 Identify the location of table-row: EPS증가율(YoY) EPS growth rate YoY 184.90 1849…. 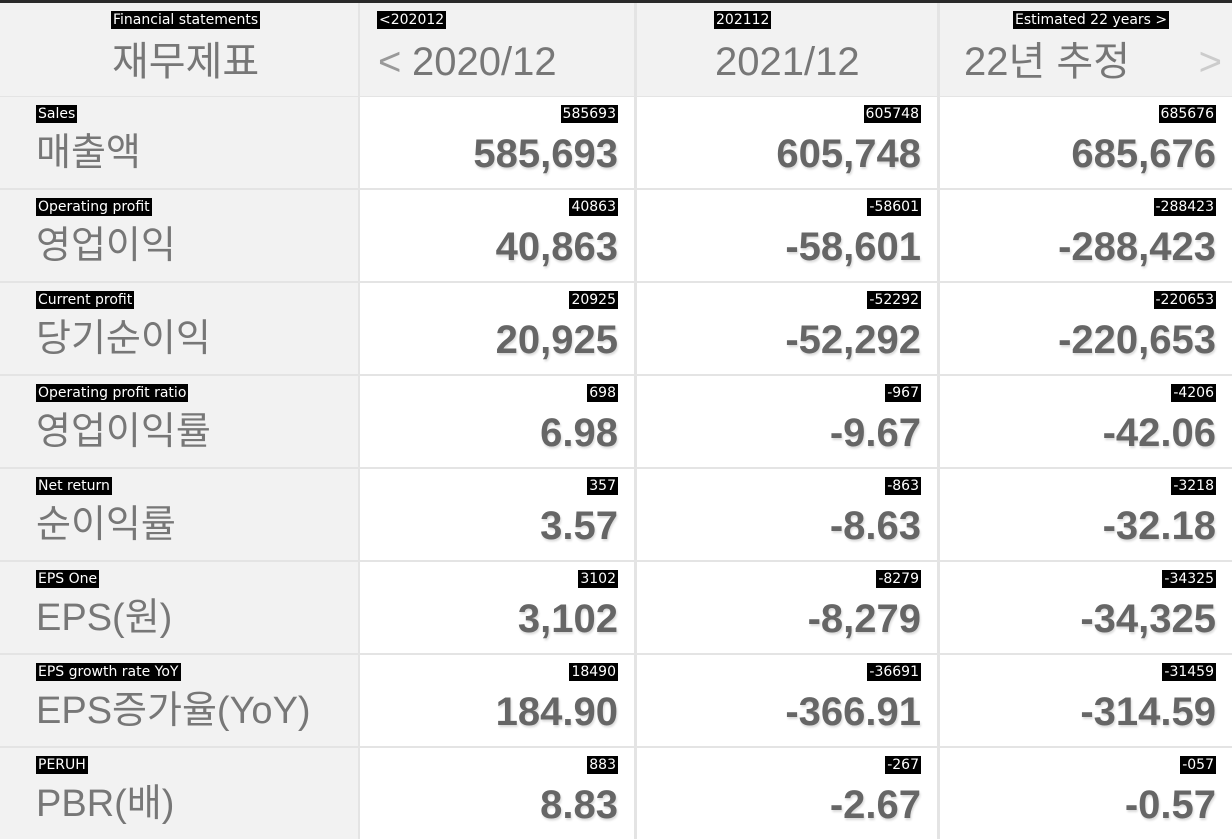
(616, 700).